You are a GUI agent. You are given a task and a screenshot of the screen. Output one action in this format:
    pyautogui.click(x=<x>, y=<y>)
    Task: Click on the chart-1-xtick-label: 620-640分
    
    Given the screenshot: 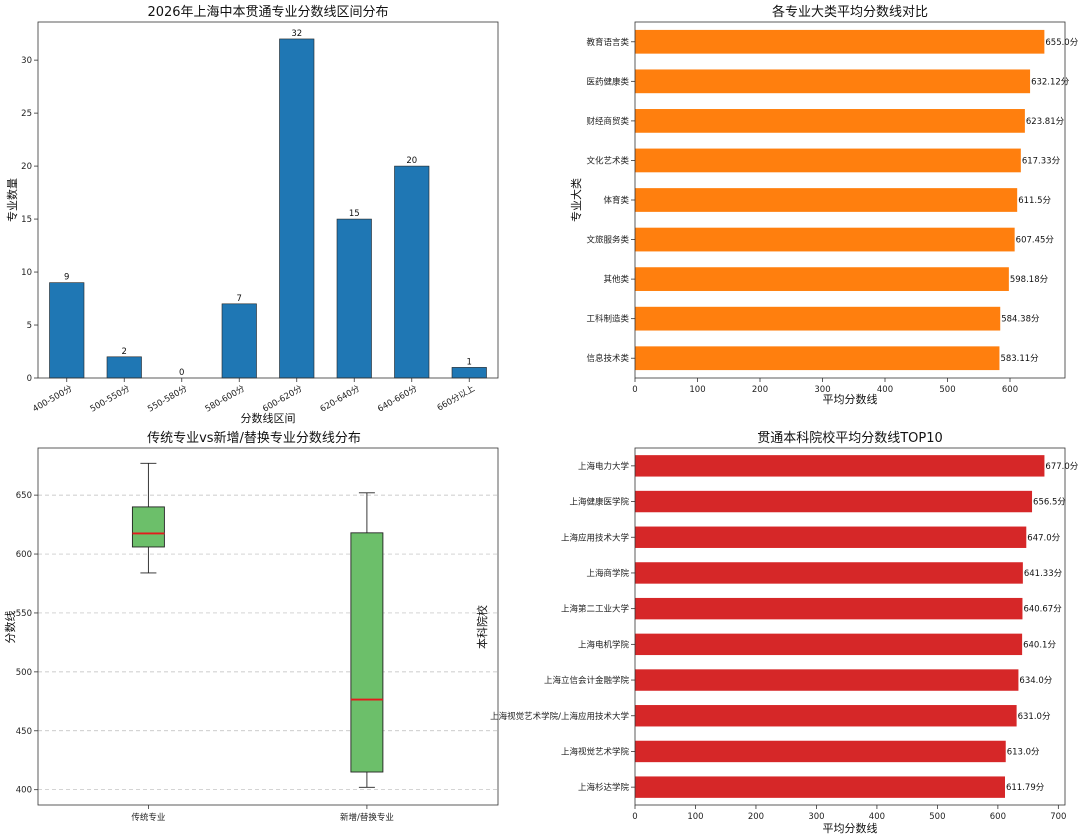 What is the action you would take?
    pyautogui.click(x=341, y=399)
    